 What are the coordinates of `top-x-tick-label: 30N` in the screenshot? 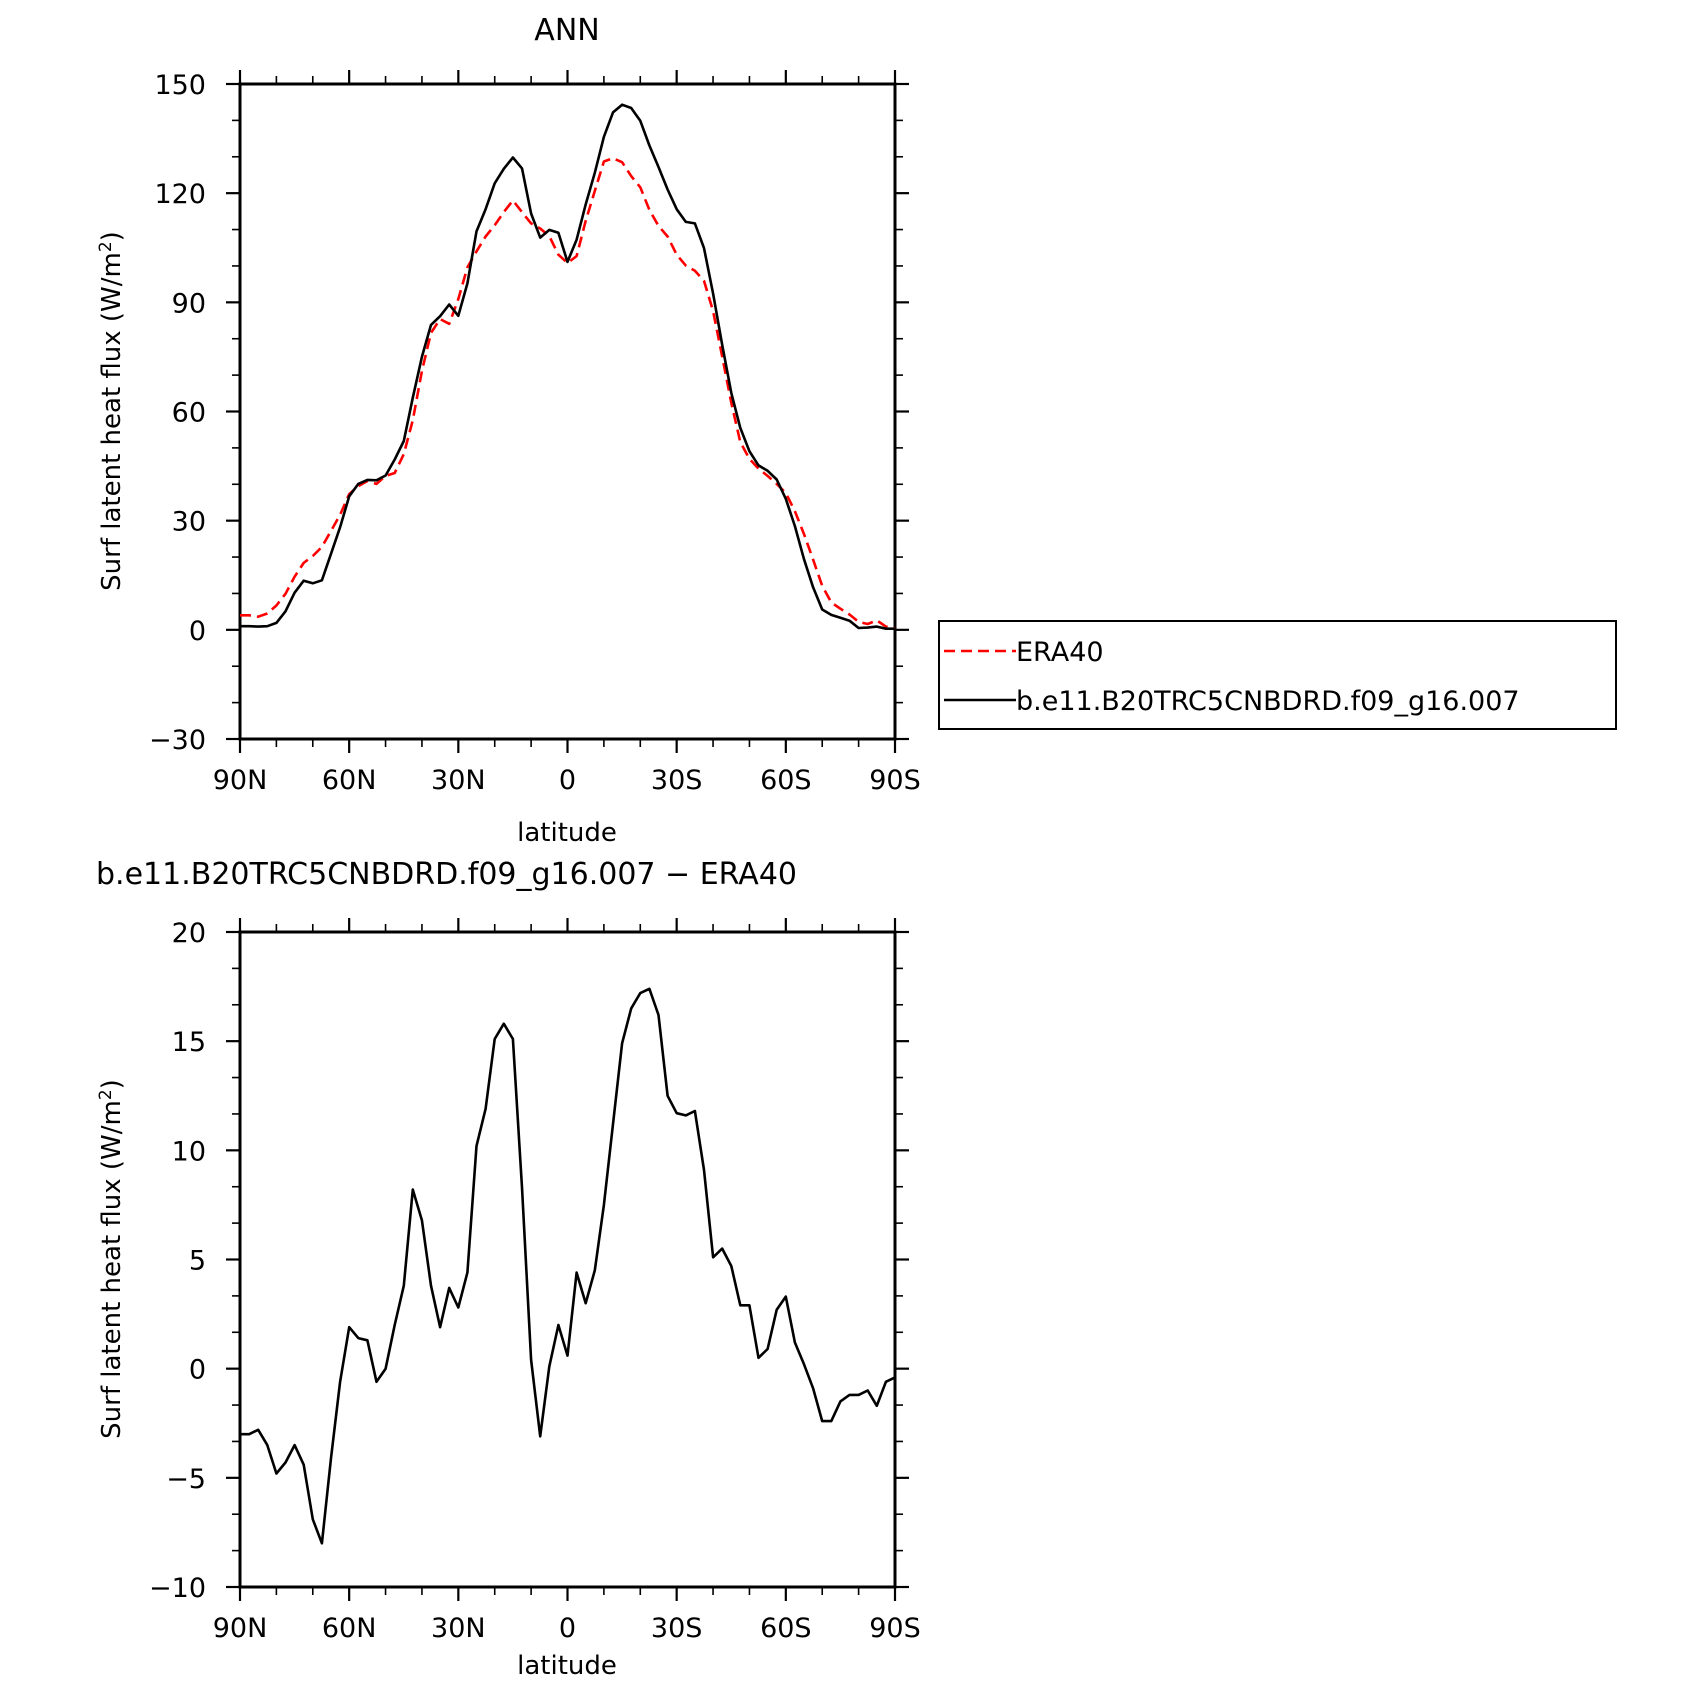 It's located at (458, 780).